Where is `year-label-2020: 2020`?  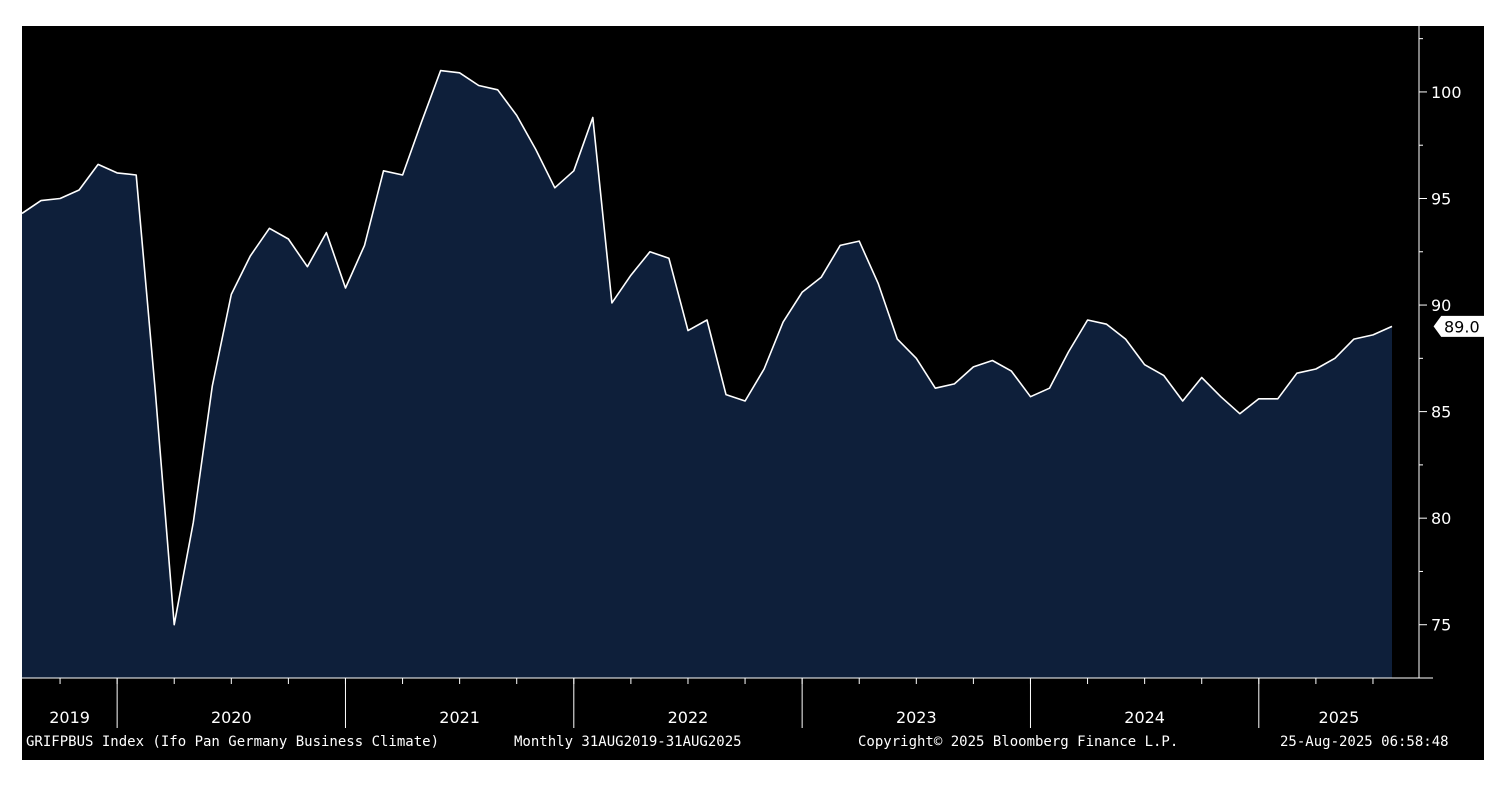
year-label-2020: 2020 is located at coordinates (231, 717).